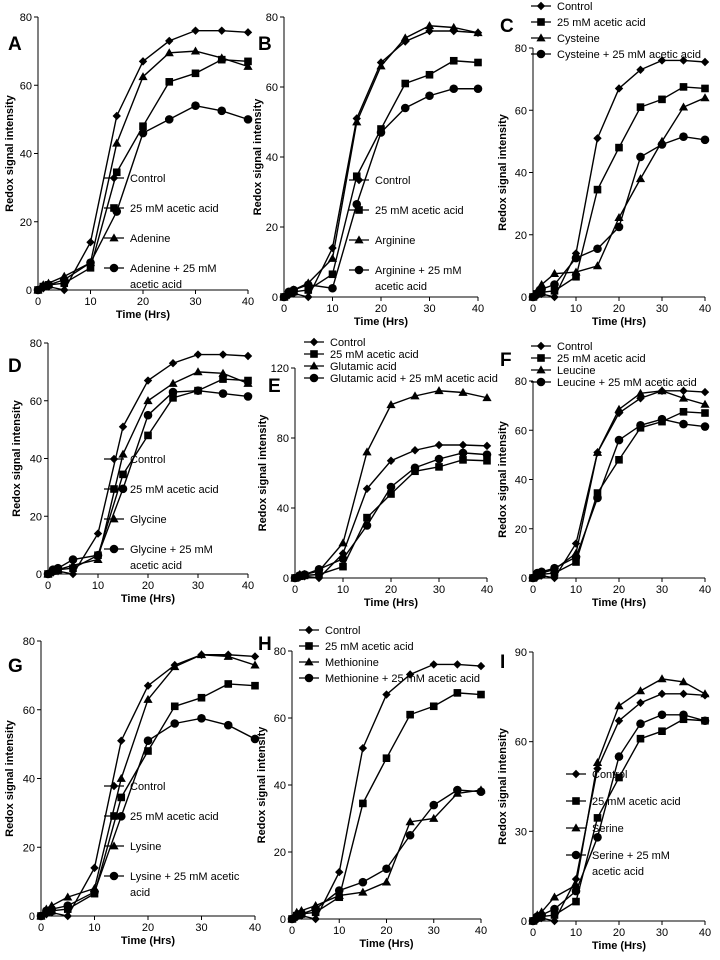 This screenshot has width=720, height=960. Describe the element at coordinates (172, 885) in the screenshot. I see `legend-entry: Lysine + 25 mM acetic acid` at that location.